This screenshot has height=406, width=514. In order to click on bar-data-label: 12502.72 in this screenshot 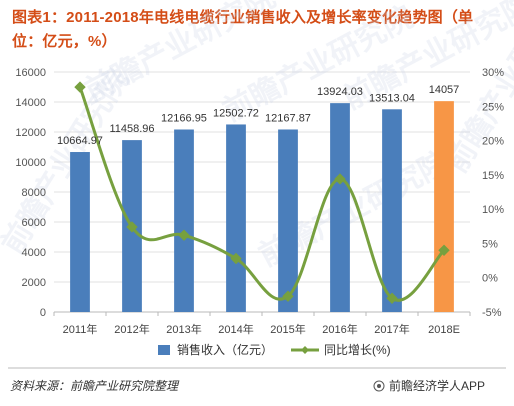, I will do `click(236, 113)`.